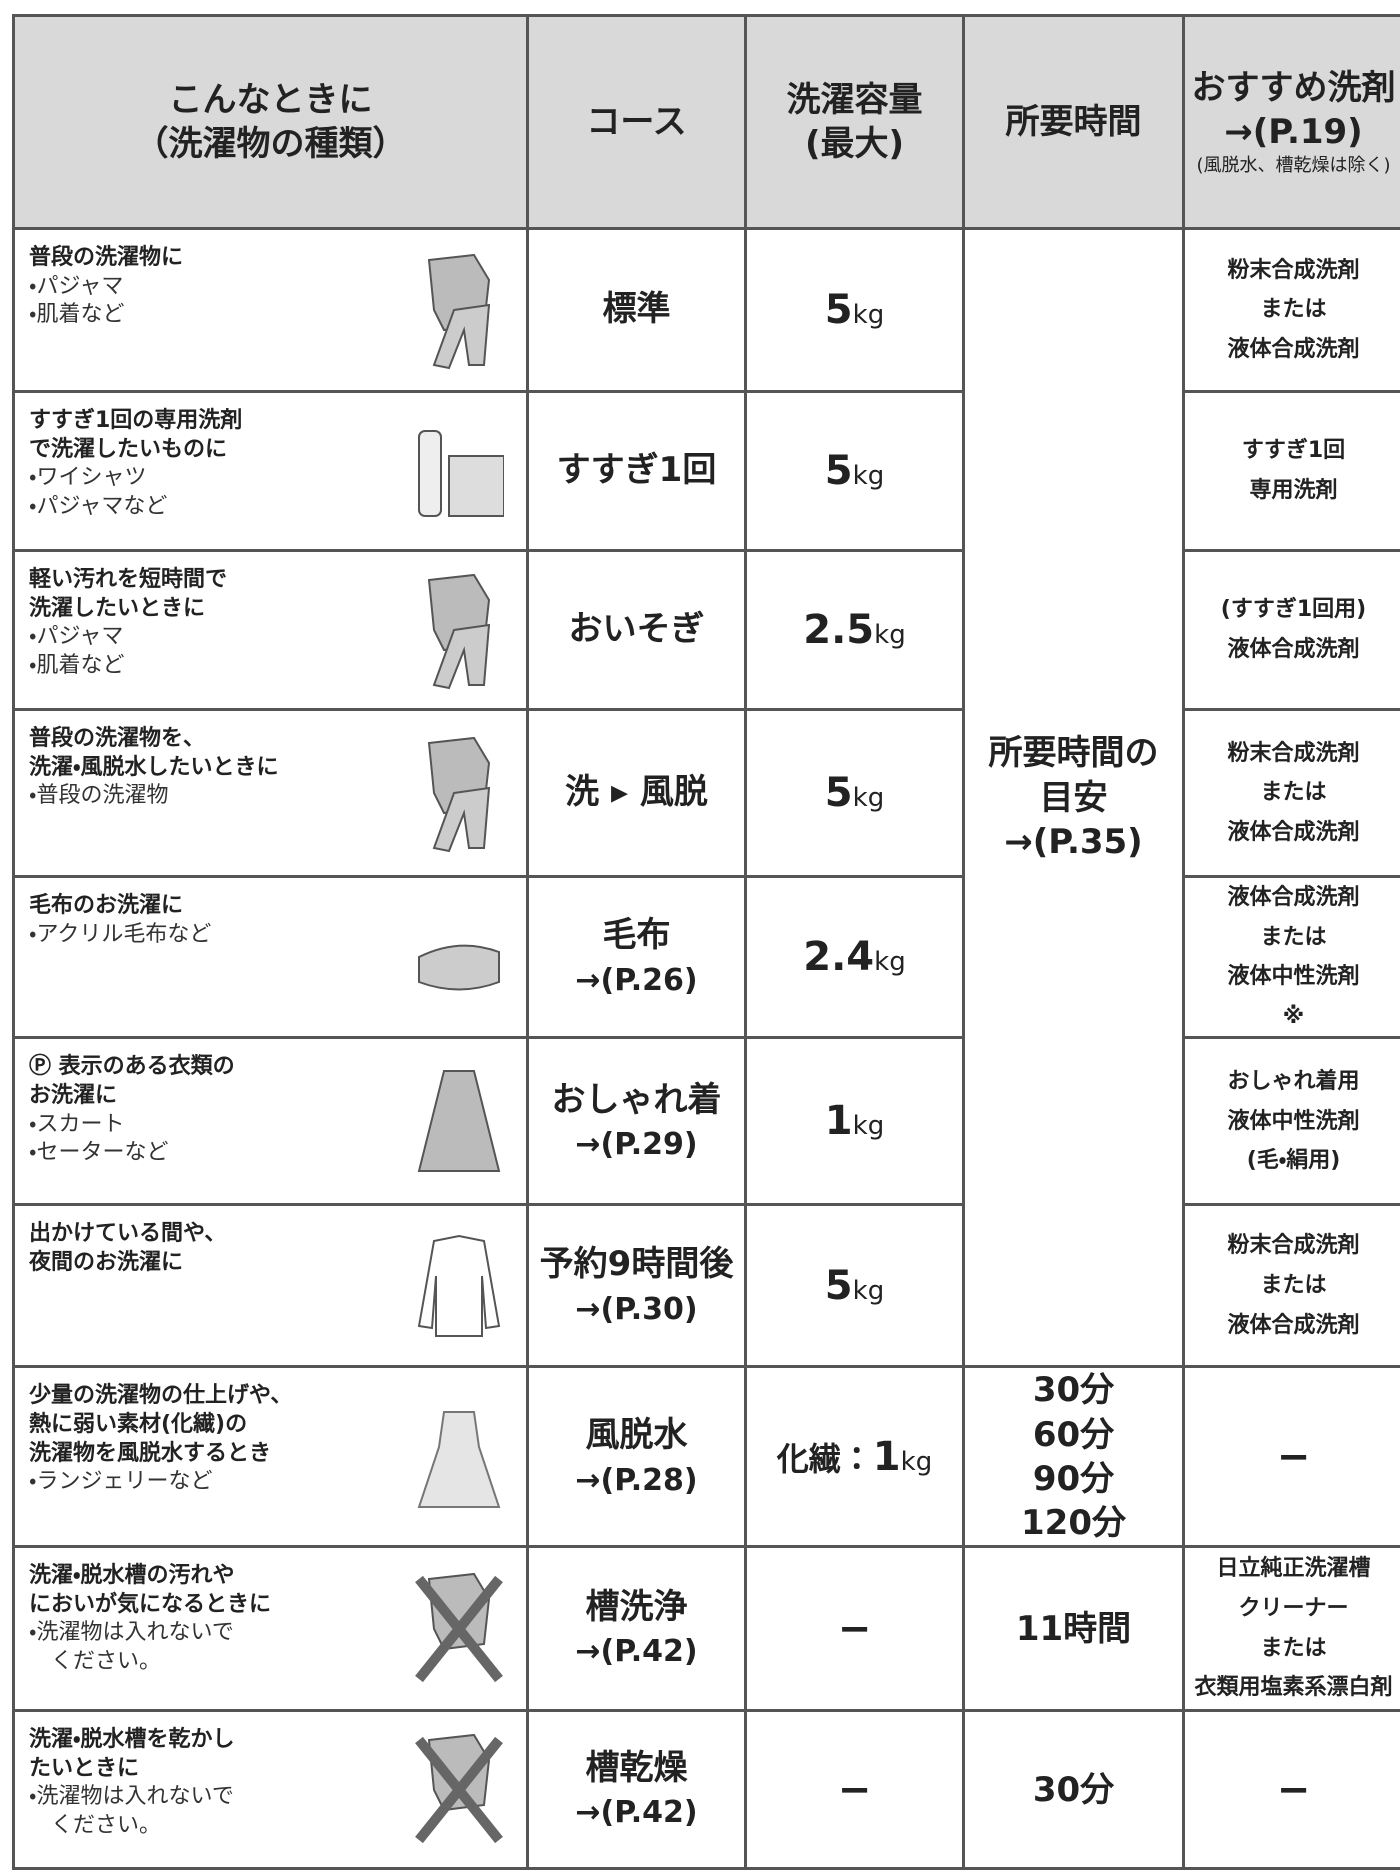 The height and width of the screenshot is (1870, 1400). Describe the element at coordinates (887, 1457) in the screenshot. I see `capacity-amount: 1` at that location.